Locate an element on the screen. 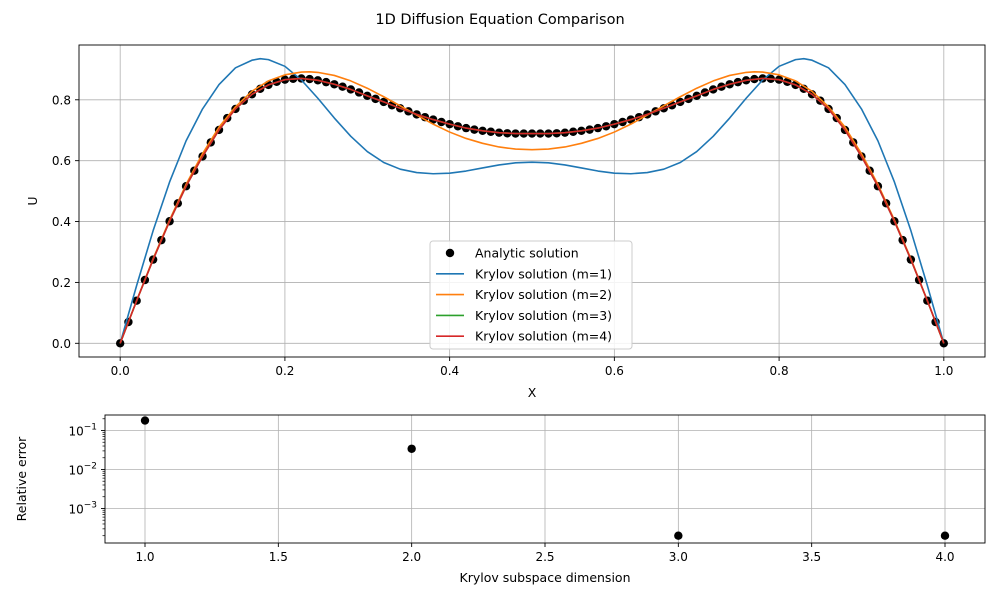  error-xtick-label: 2.0 is located at coordinates (411, 557).